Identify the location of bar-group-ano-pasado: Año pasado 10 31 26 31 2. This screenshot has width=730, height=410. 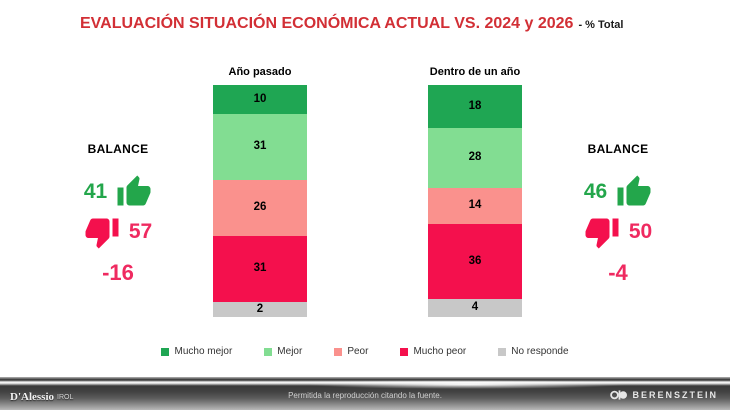
(260, 191).